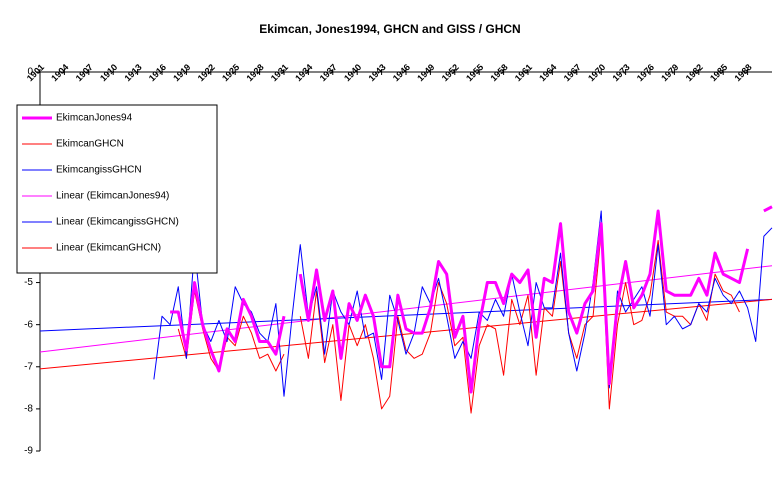 The image size is (780, 479). I want to click on chart-title: Ekimcan, Jones1994, GHCN and GISS / GHCN, so click(389, 29).